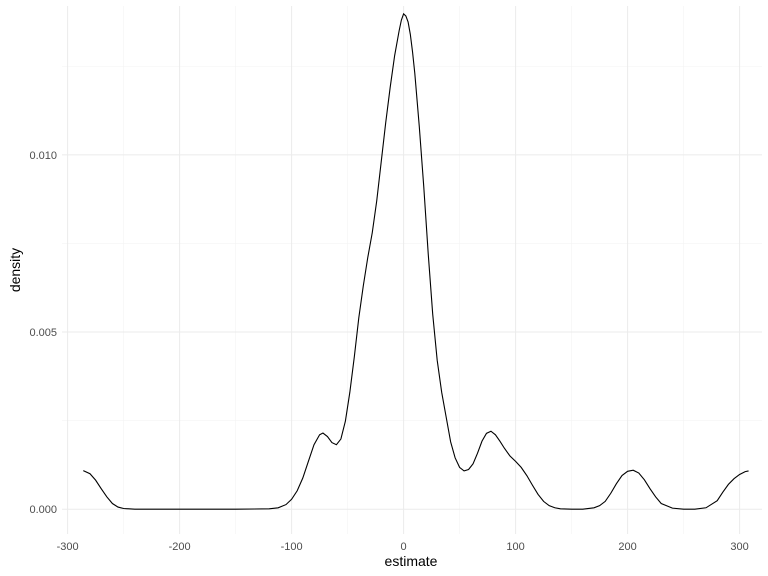 This screenshot has width=768, height=576. What do you see at coordinates (404, 547) in the screenshot?
I see `x-tick-label: 0` at bounding box center [404, 547].